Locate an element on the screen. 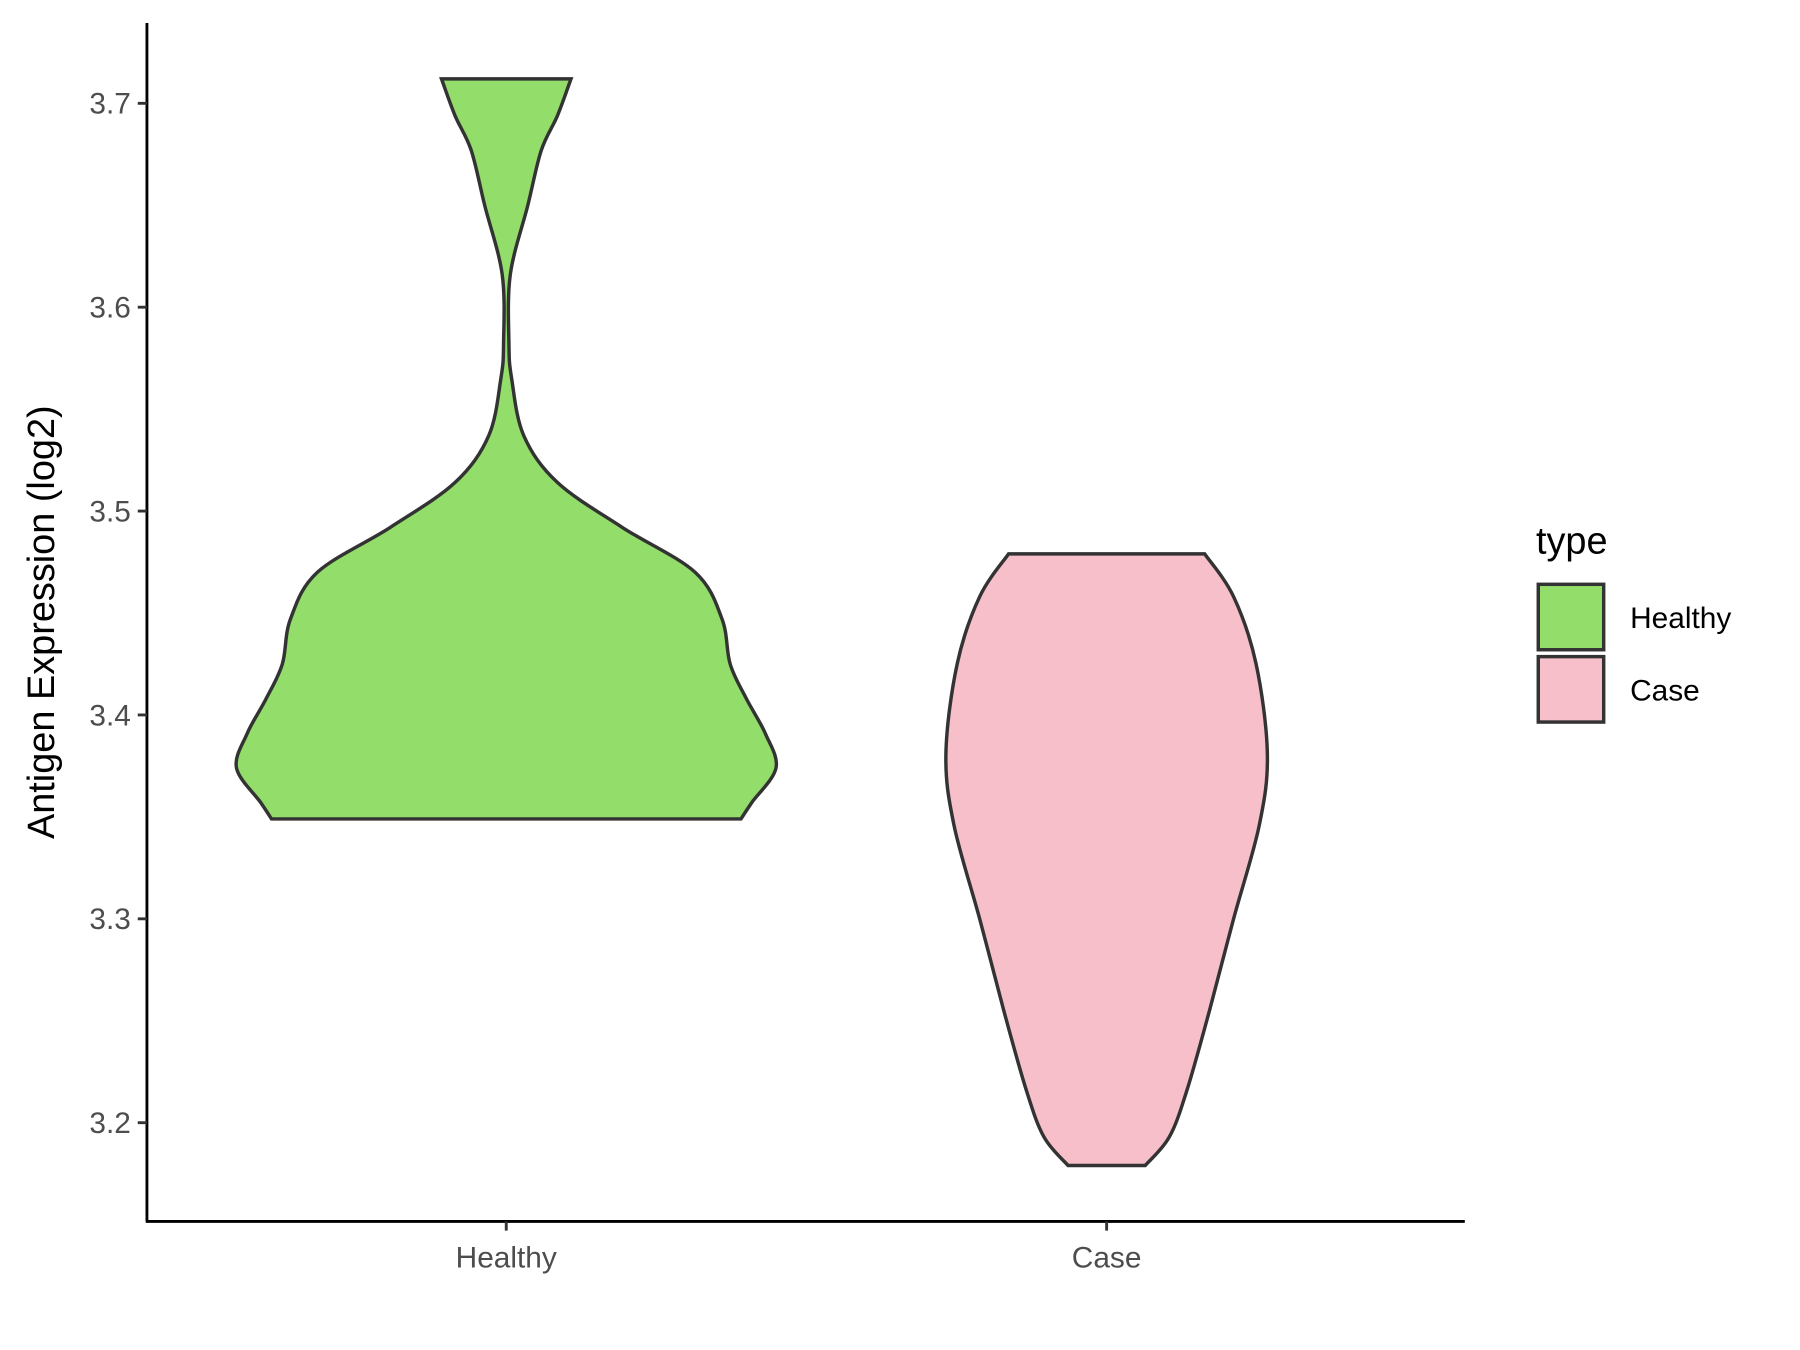  y-tick-label: 3.2 is located at coordinates (109, 1123).